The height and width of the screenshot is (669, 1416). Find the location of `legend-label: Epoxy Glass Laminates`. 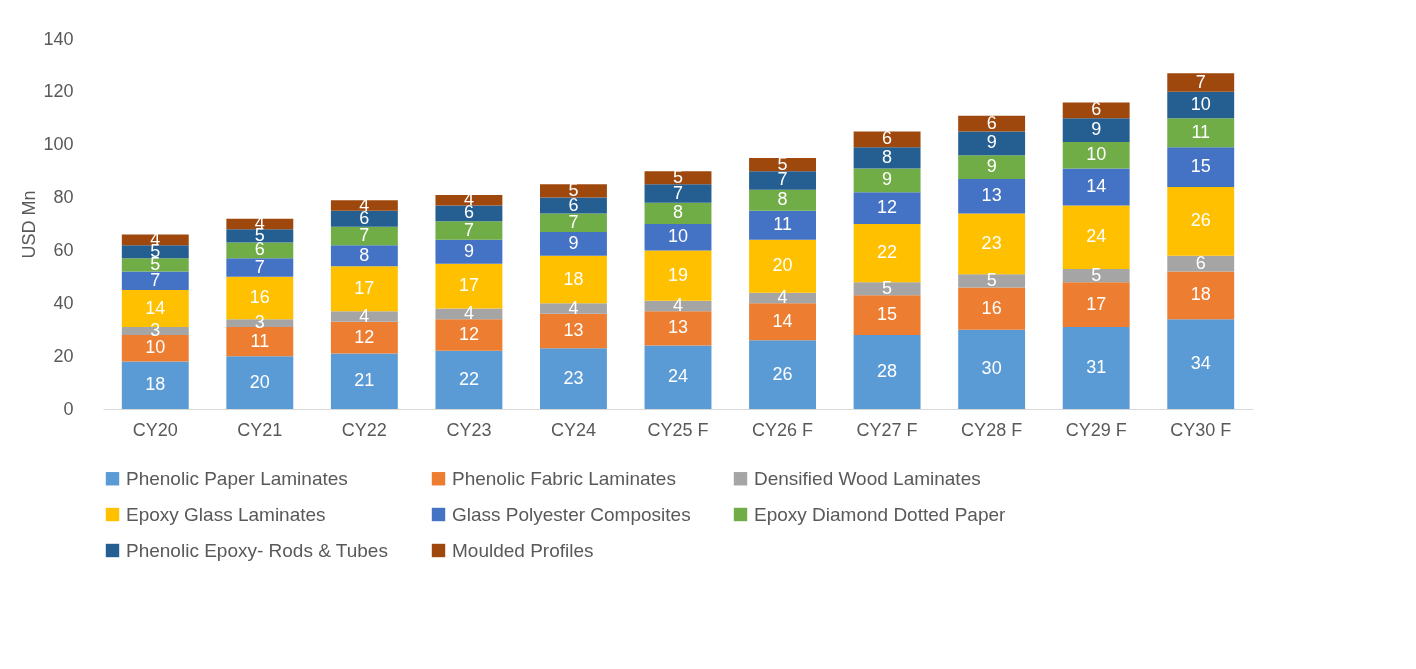

legend-label: Epoxy Glass Laminates is located at coordinates (226, 514).